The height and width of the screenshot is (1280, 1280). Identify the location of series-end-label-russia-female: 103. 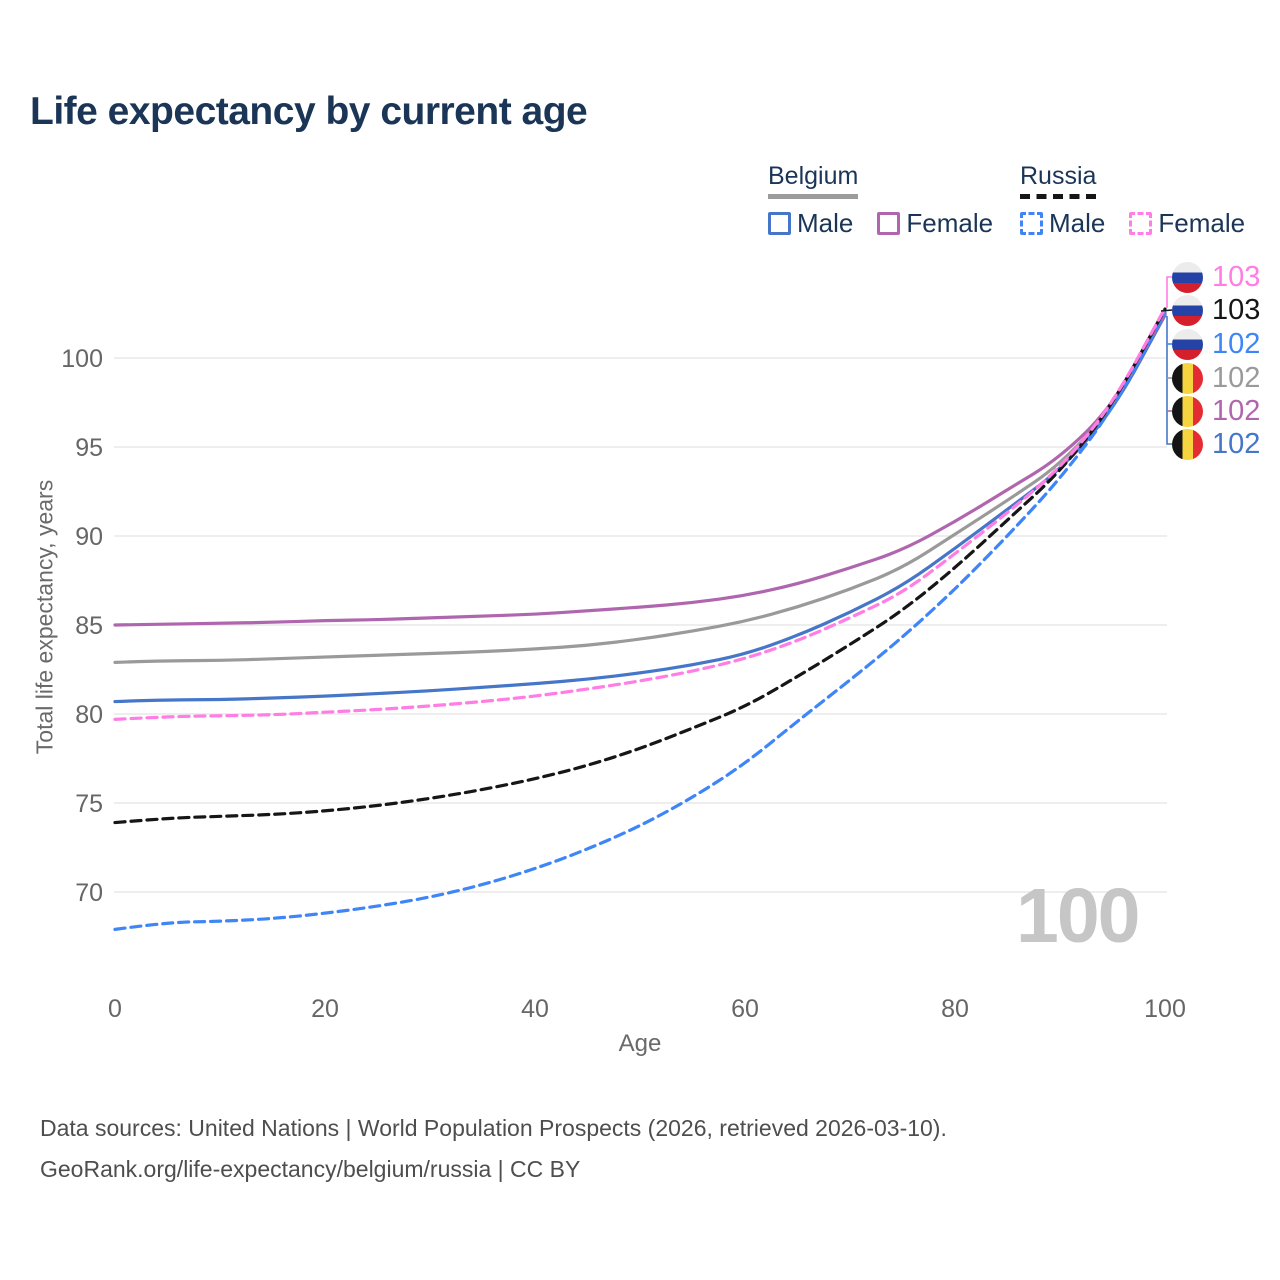
(1216, 277).